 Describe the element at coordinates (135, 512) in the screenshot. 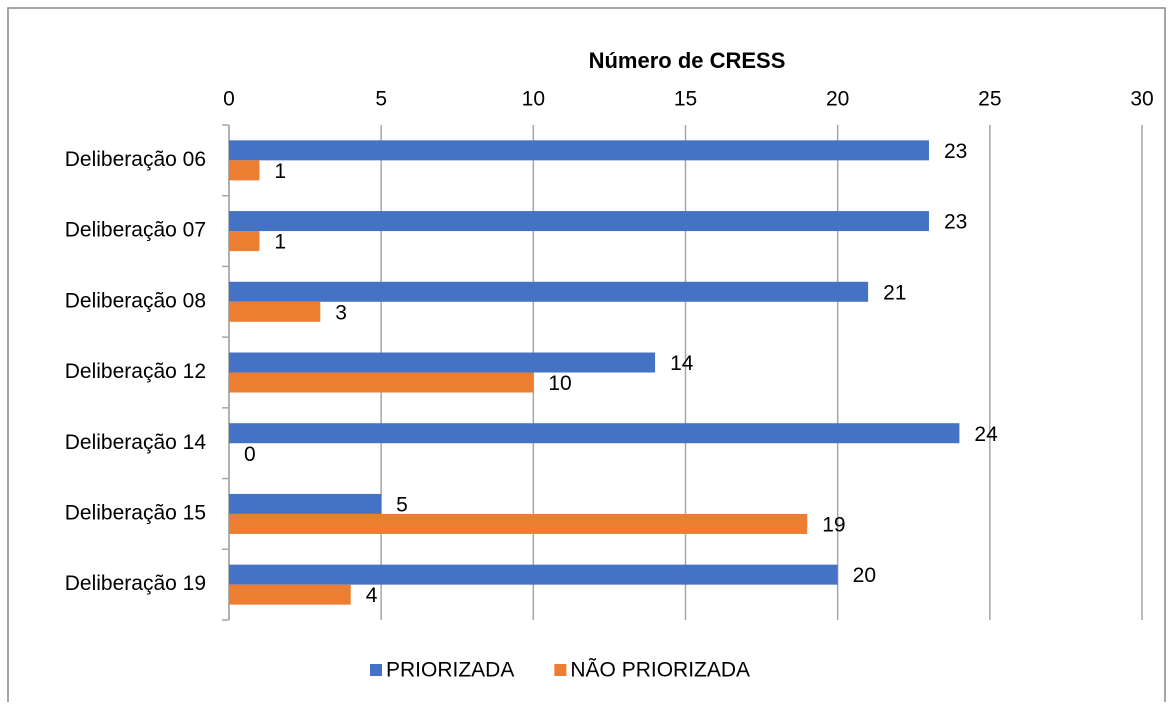

I see `y-tick-label: Deliberação 15` at that location.